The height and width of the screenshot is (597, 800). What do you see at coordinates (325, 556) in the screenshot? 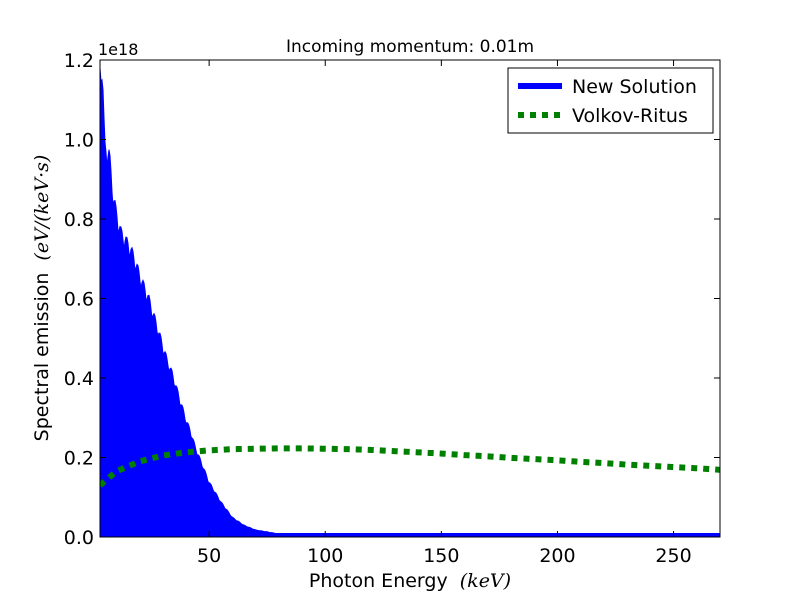
I see `x-tick-label: 100` at bounding box center [325, 556].